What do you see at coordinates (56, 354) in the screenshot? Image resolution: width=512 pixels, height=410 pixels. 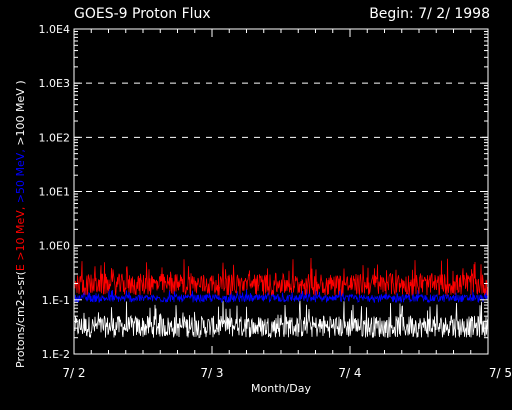 I see `y-tick-label: 1.E-2` at bounding box center [56, 354].